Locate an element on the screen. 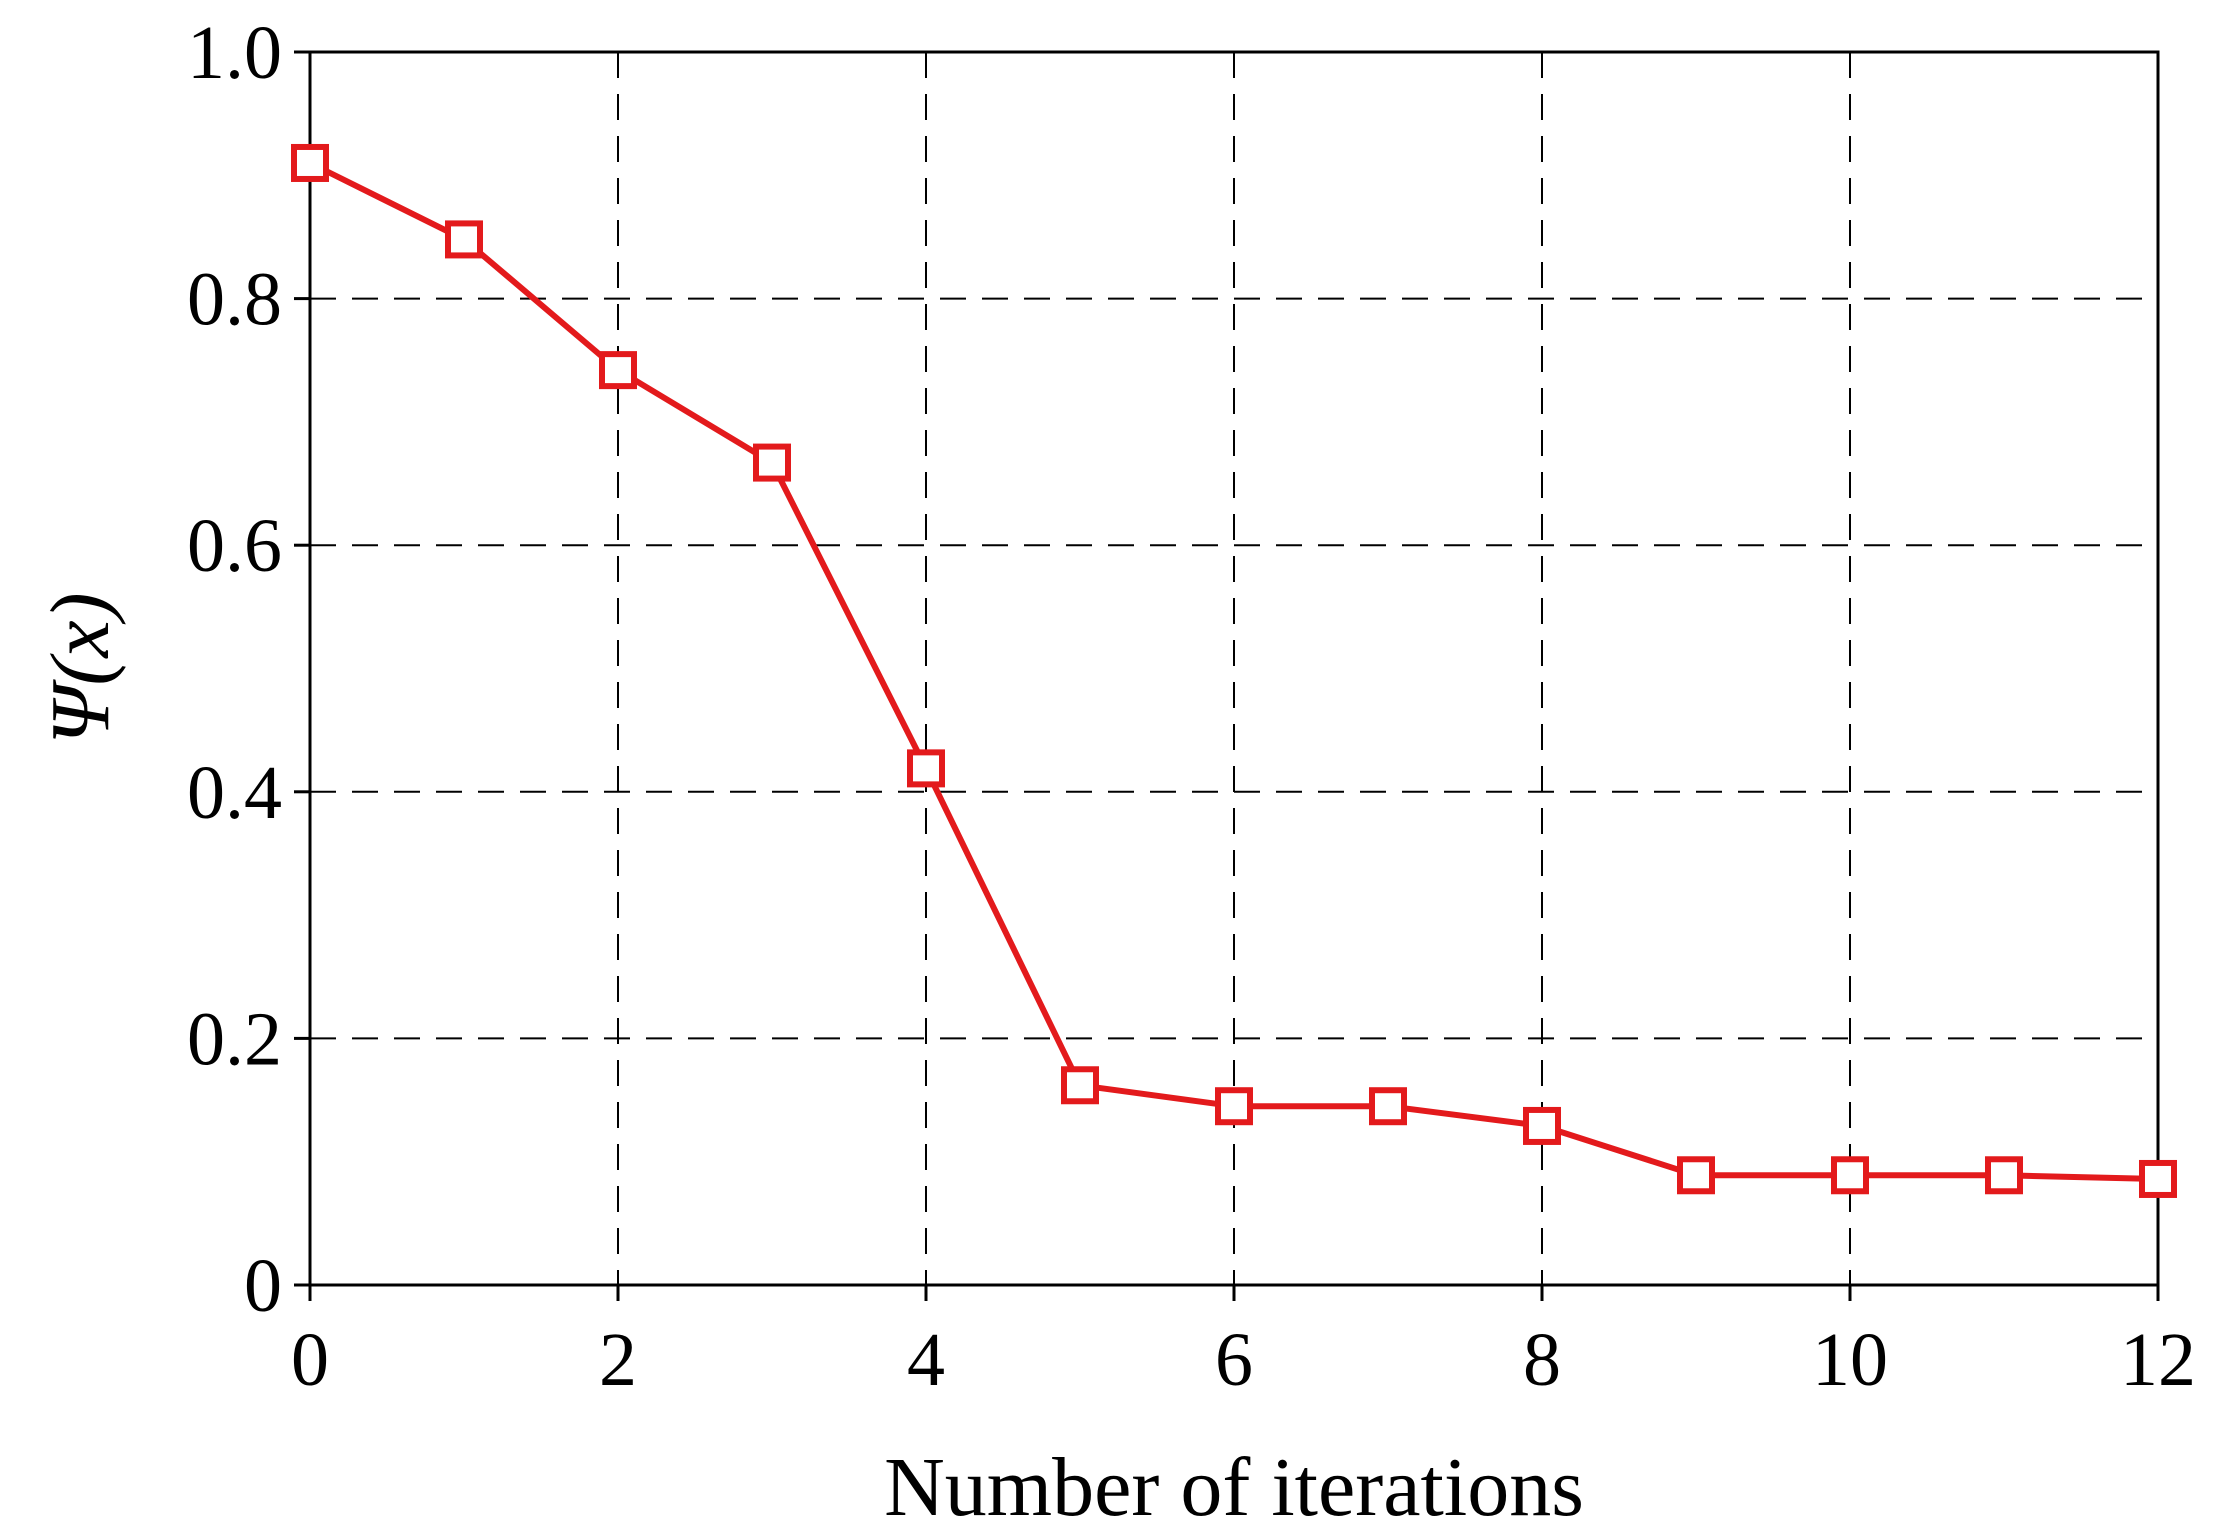 Image resolution: width=2213 pixels, height=1538 pixels. y-axis-tick-labels: 0 0.2 0.4 0.6 0.8 1.0 is located at coordinates (234, 669).